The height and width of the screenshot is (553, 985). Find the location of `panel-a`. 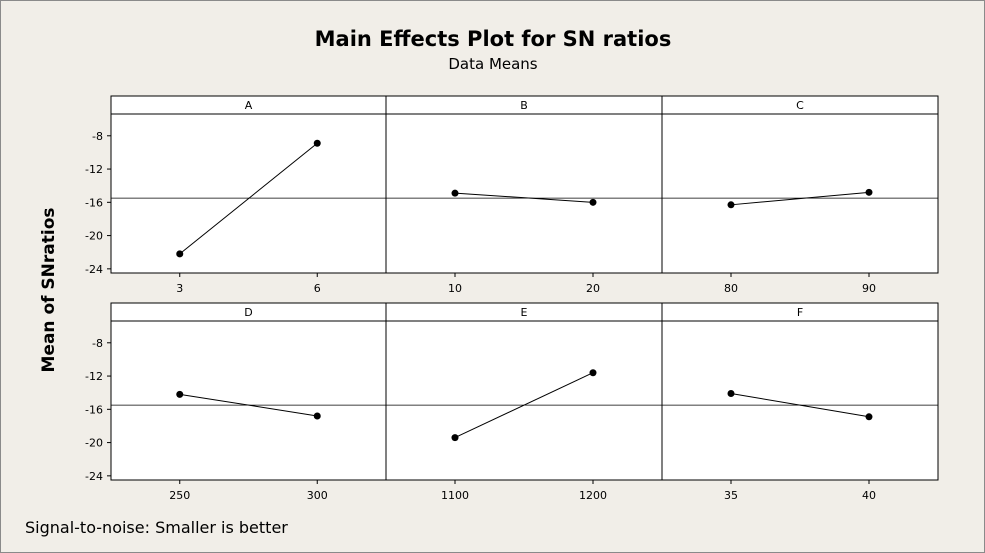

panel-a is located at coordinates (248, 184).